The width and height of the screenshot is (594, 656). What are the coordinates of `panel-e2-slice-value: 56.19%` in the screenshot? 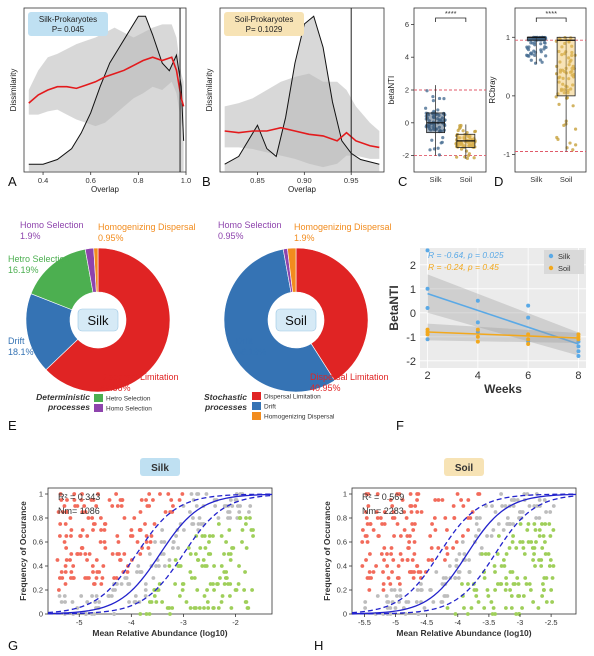 It's located at (251, 352).